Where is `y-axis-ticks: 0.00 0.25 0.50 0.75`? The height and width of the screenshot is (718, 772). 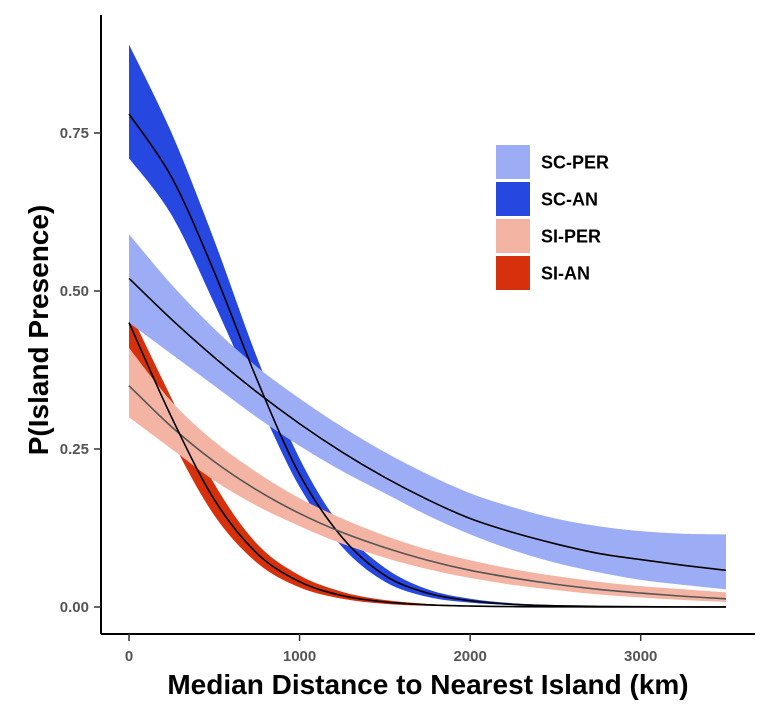
y-axis-ticks: 0.00 0.25 0.50 0.75 is located at coordinates (80, 370).